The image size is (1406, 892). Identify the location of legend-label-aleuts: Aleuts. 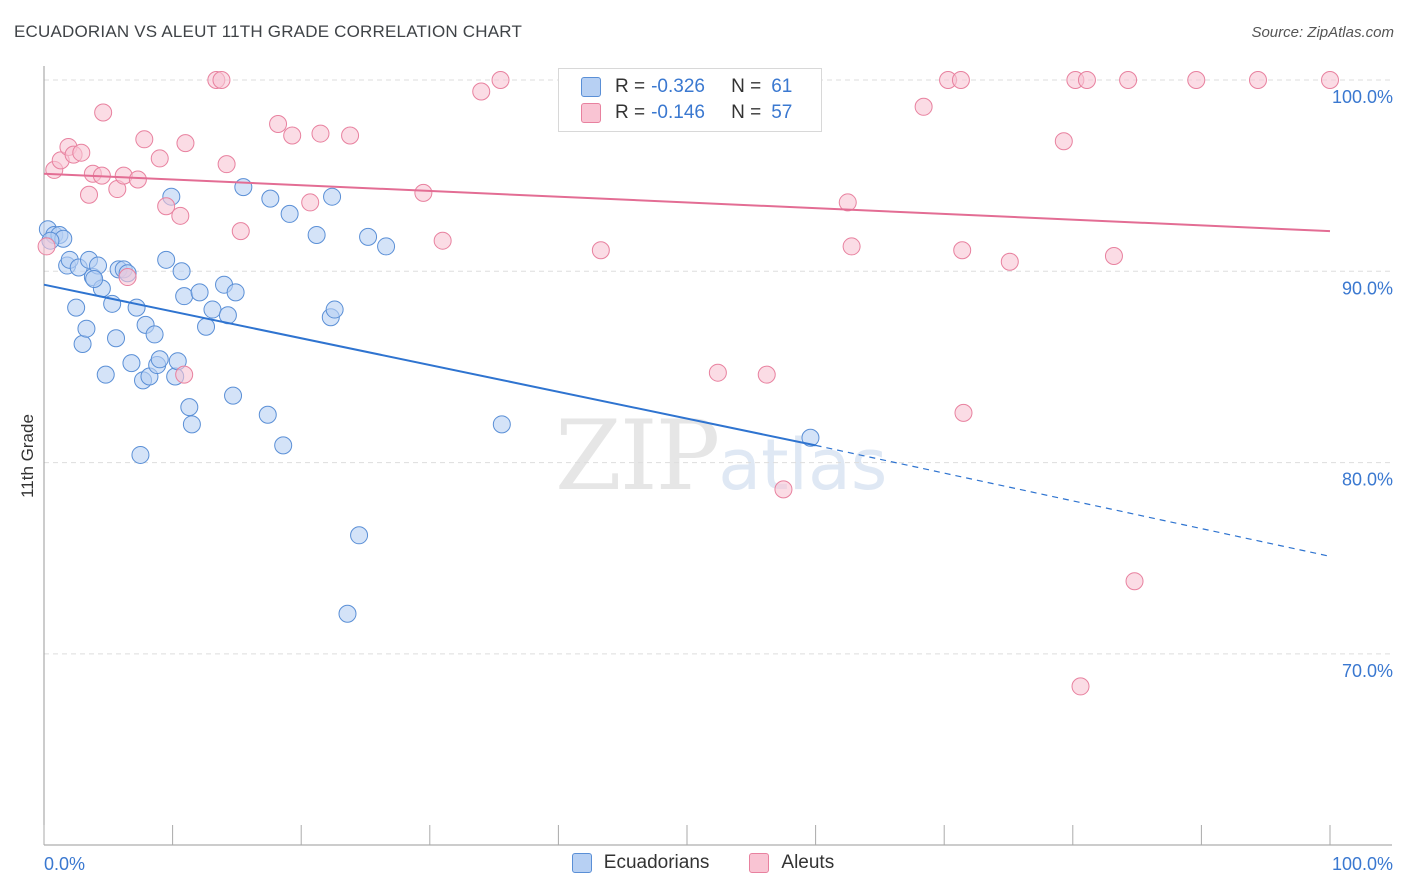
(808, 862).